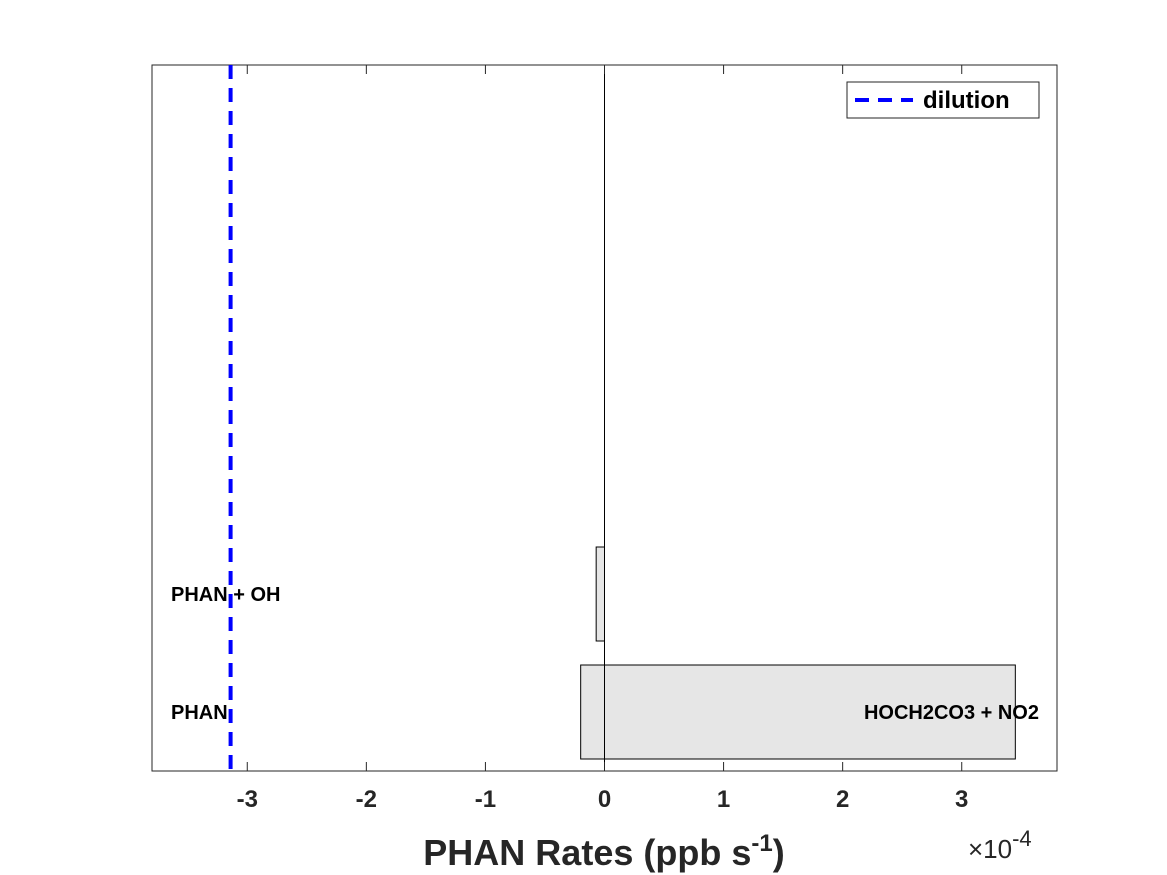 Image resolution: width=1167 pixels, height=875 pixels. Describe the element at coordinates (485, 799) in the screenshot. I see `x-tick-label: -1` at that location.